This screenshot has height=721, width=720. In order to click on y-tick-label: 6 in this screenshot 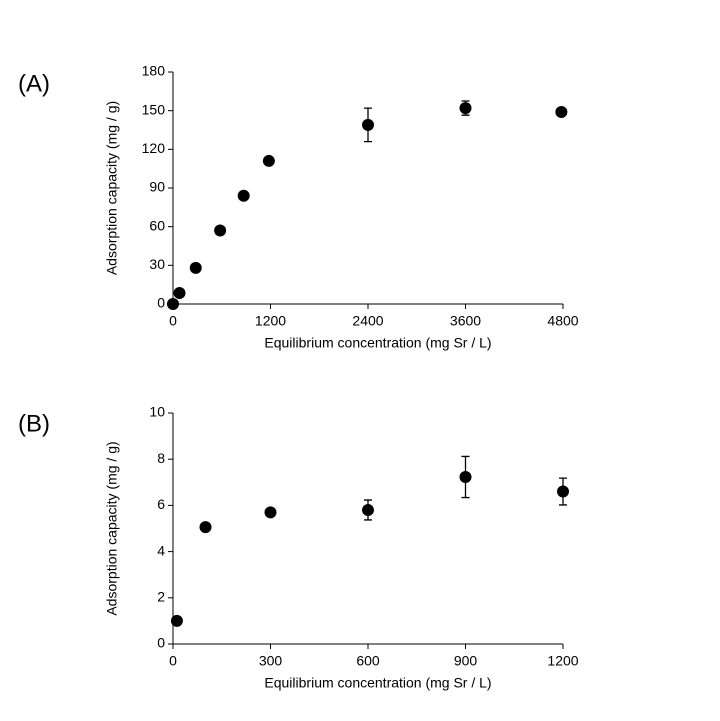, I will do `click(161, 504)`.